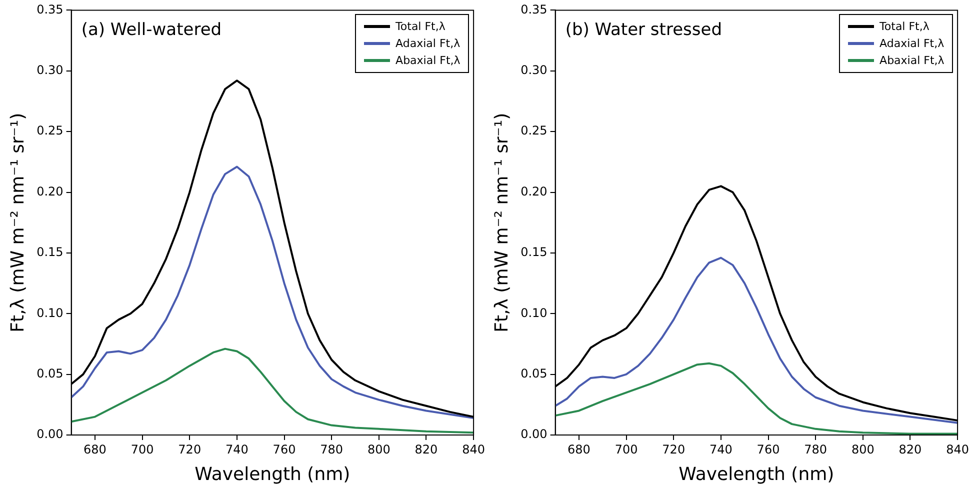  I want to click on annotation: (a) Well-watered, so click(151, 30).